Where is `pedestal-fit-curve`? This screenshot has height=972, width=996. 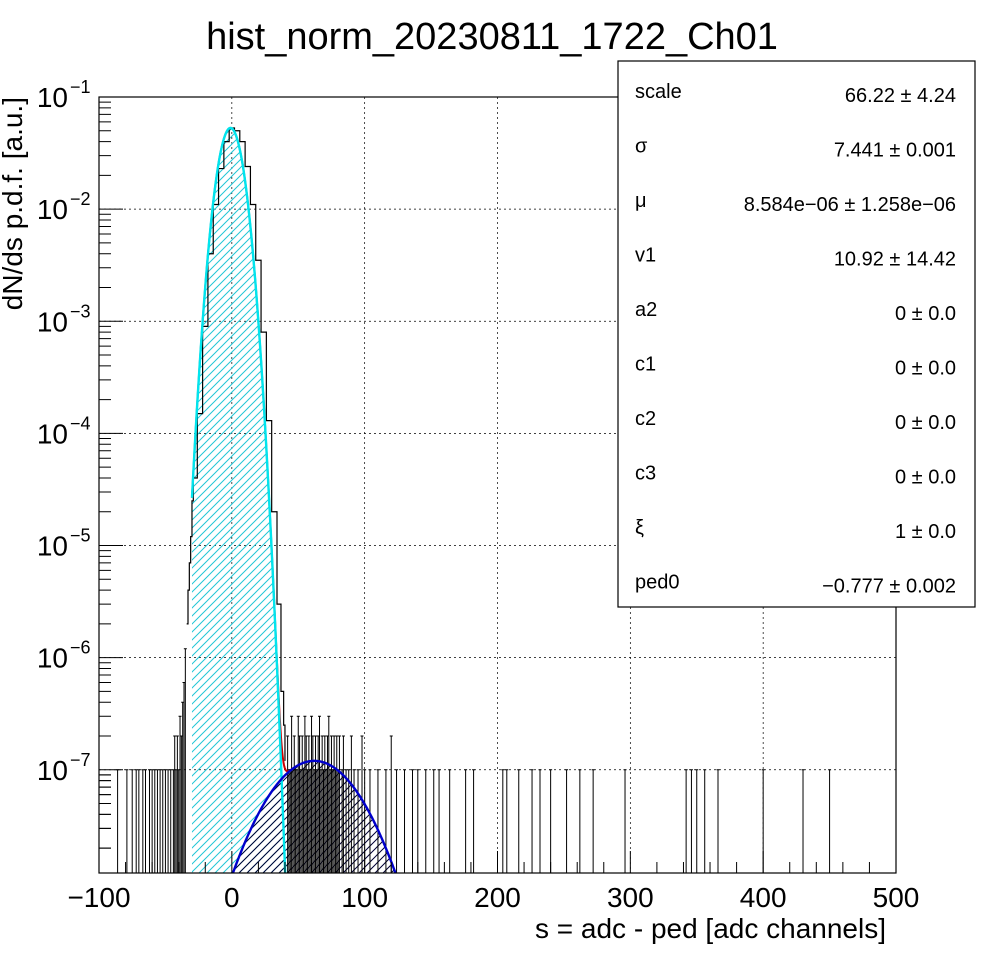
pedestal-fit-curve is located at coordinates (238, 499).